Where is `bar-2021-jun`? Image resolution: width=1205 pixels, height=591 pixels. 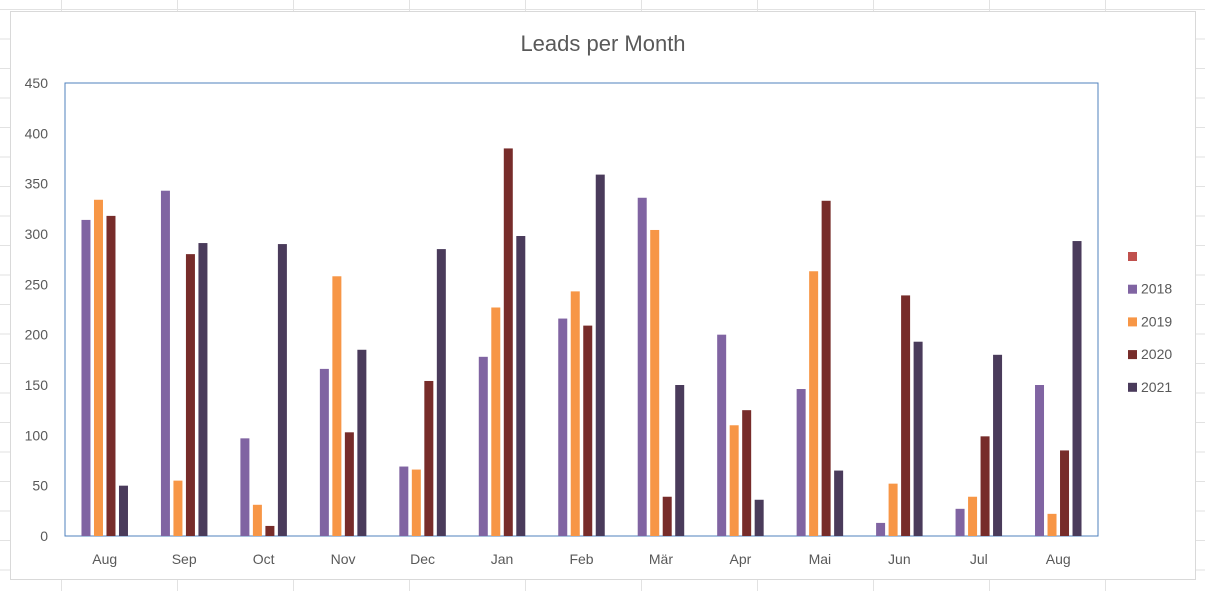 bar-2021-jun is located at coordinates (918, 438).